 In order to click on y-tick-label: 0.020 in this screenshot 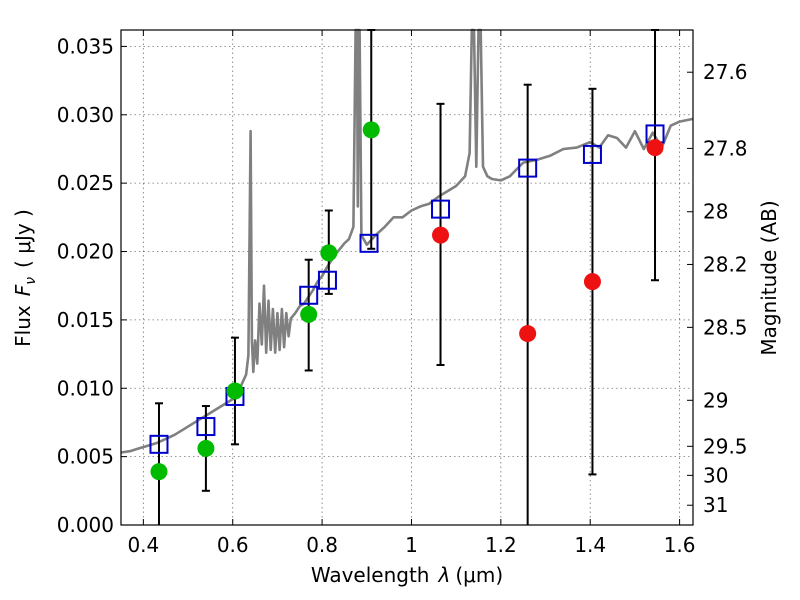, I will do `click(85, 252)`.